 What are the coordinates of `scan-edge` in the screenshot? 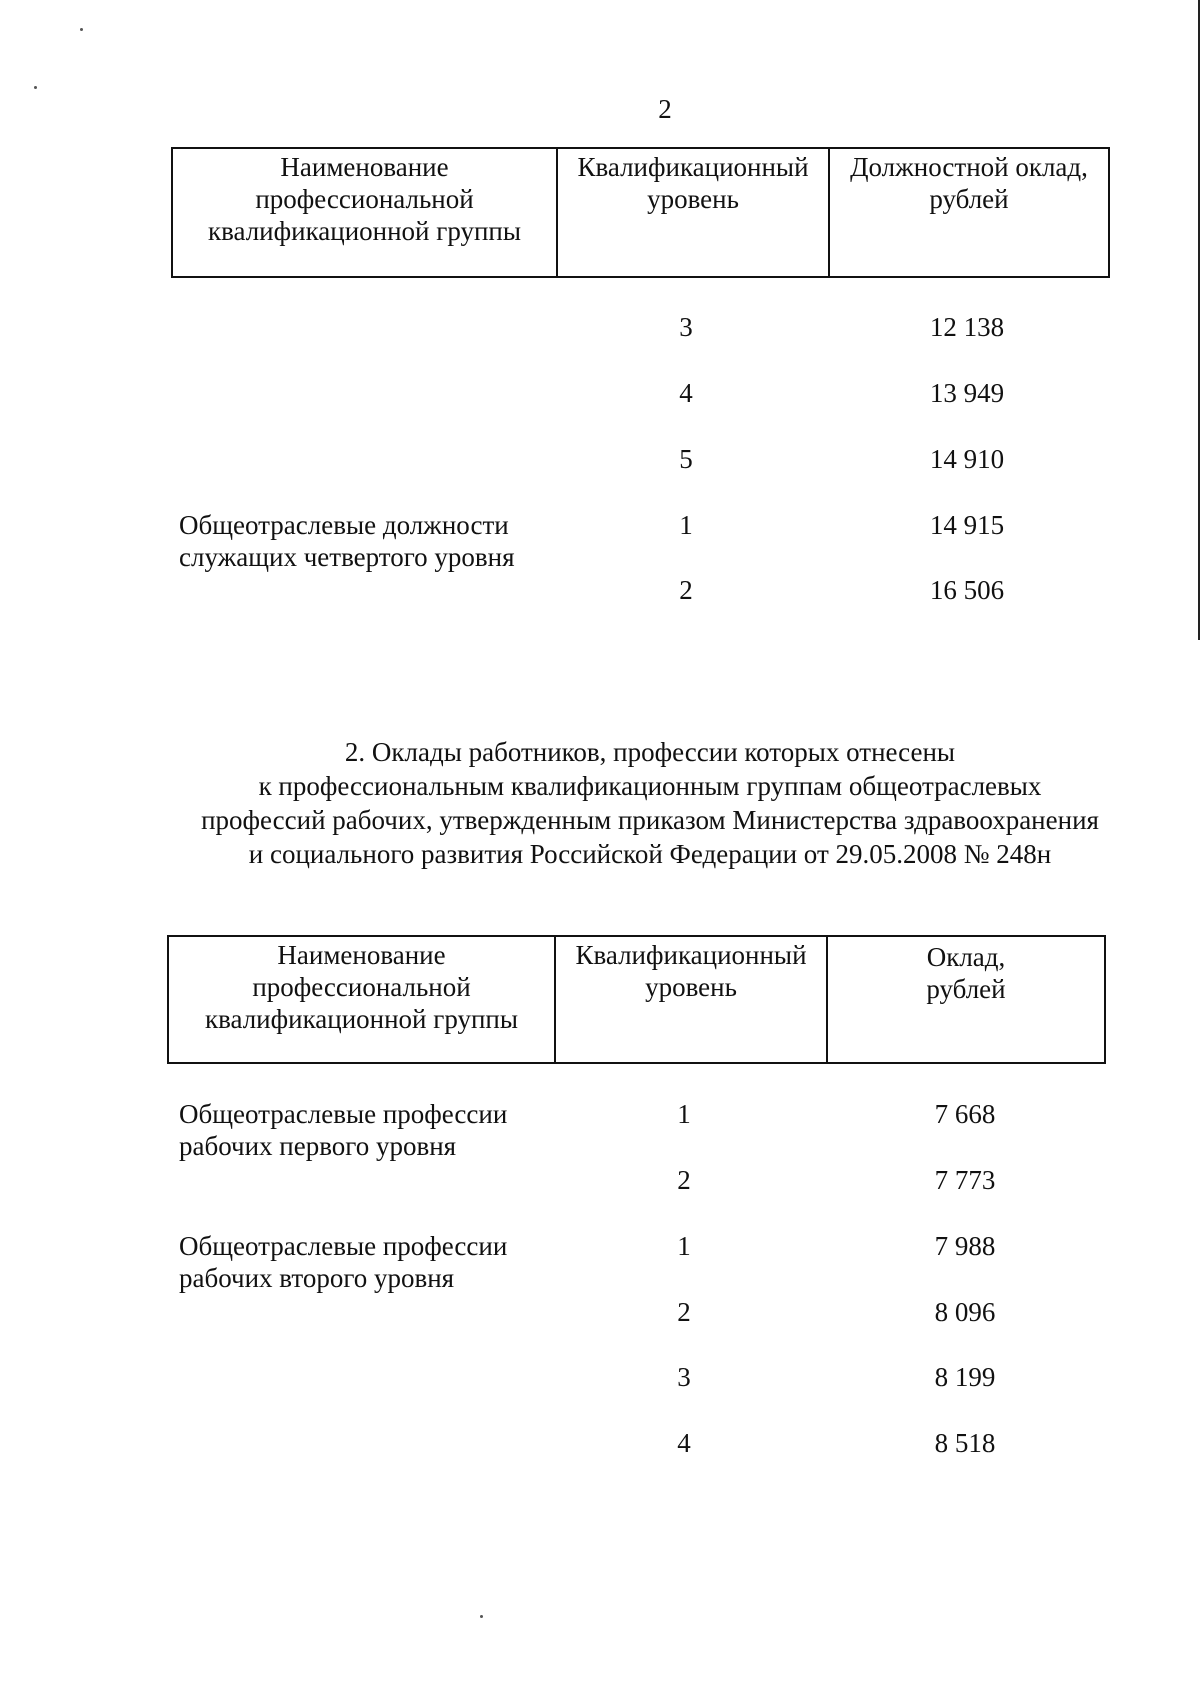 It's located at (1199, 320).